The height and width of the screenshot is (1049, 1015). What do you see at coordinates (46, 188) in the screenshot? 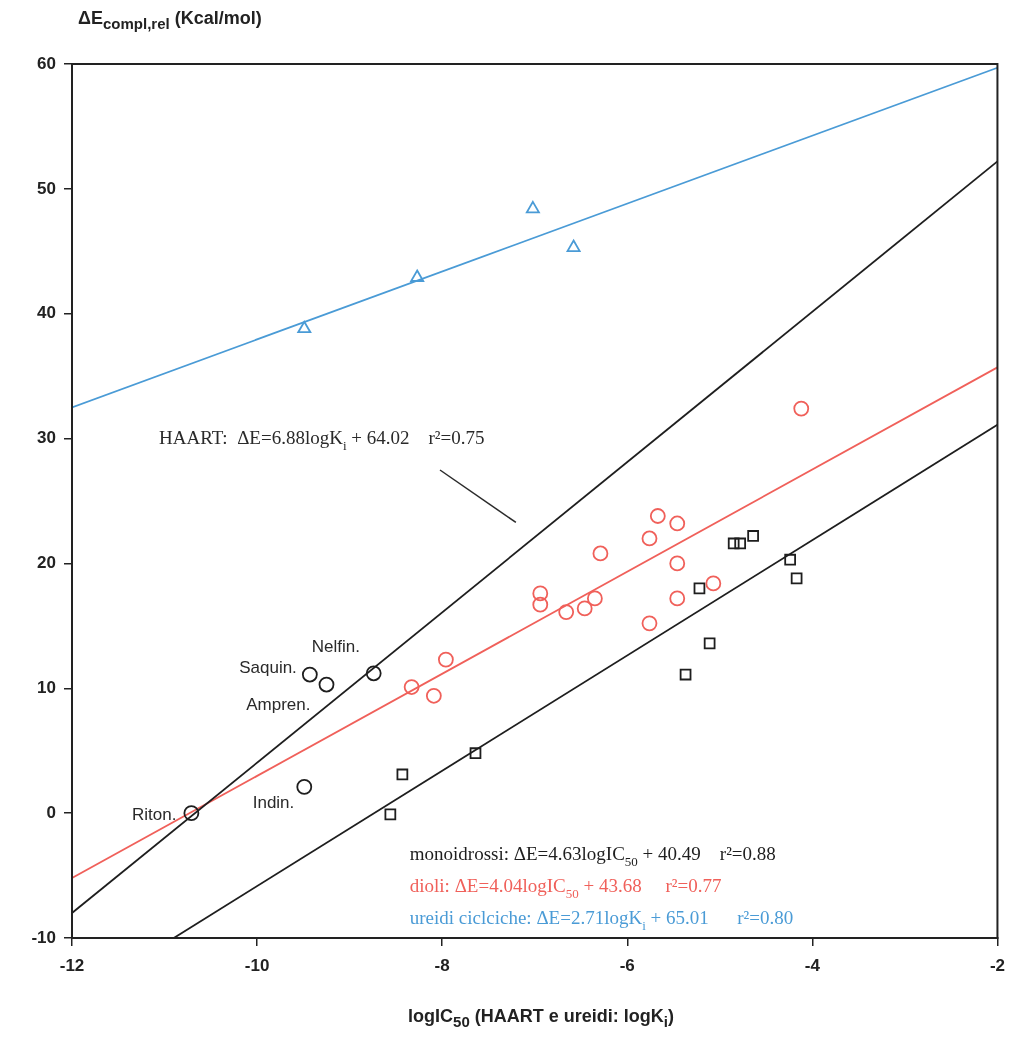
I see `y-tick-label: 50` at bounding box center [46, 188].